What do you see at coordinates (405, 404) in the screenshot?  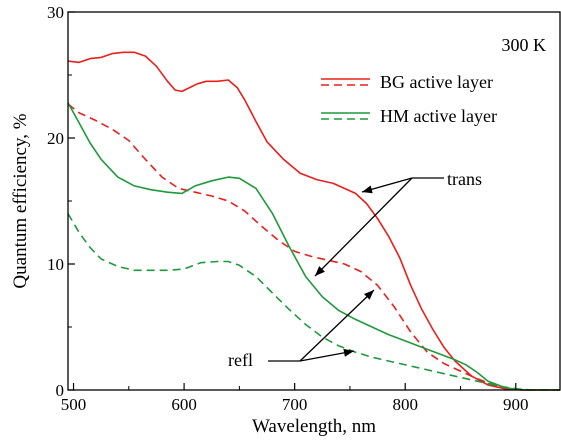 I see `x-tick-label: 800` at bounding box center [405, 404].